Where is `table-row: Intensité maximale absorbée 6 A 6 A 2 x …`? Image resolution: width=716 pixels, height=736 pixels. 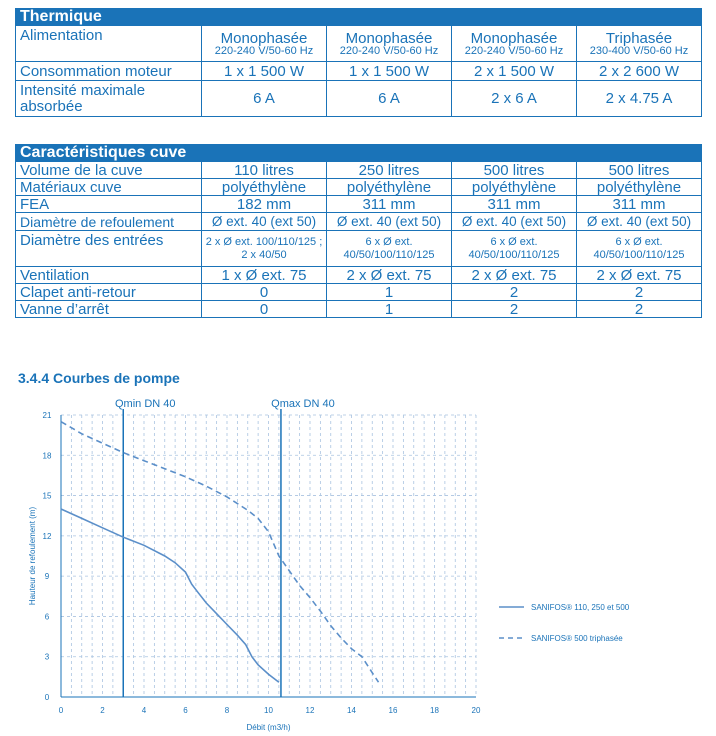
table-row: Intensité maximale absorbée 6 A 6 A 2 x … is located at coordinates (359, 98).